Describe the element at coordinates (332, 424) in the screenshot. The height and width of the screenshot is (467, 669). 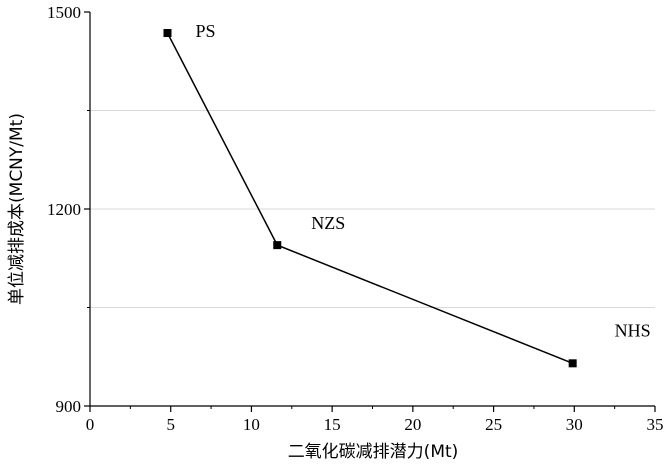
I see `x-tick-label-15: 15` at that location.